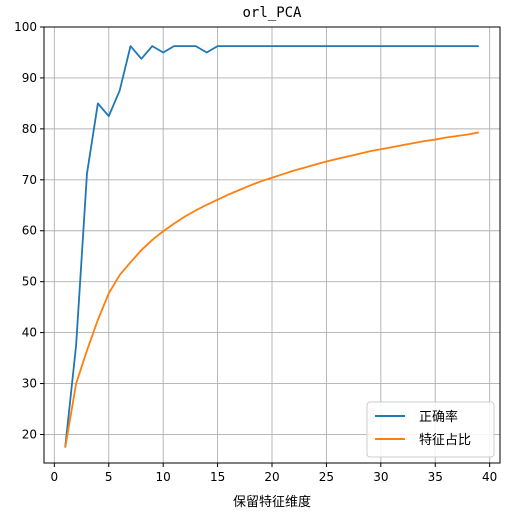 This screenshot has width=510, height=513. What do you see at coordinates (25, 27) in the screenshot?
I see `y-tick-label: 100` at bounding box center [25, 27].